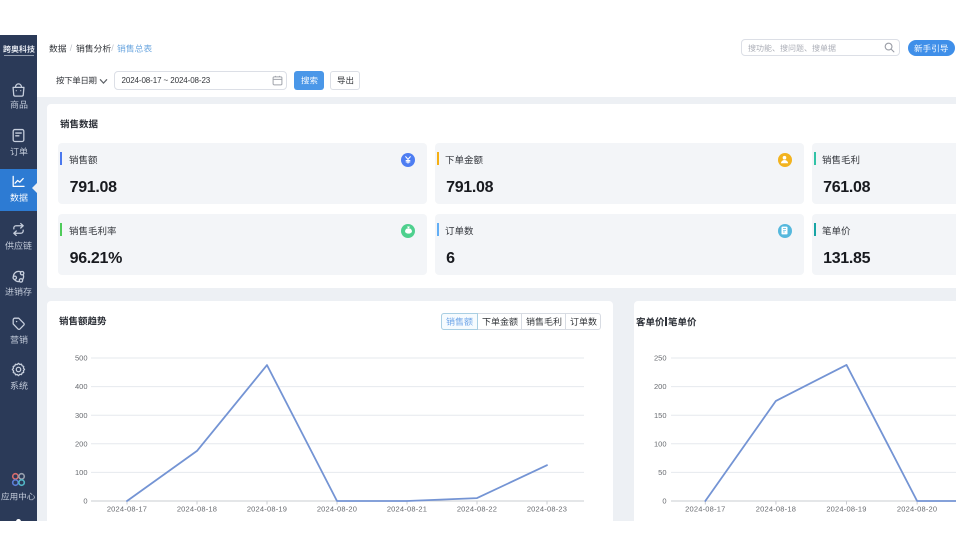  What do you see at coordinates (407, 509) in the screenshot?
I see `svg-text: 2024-08-21` at bounding box center [407, 509].